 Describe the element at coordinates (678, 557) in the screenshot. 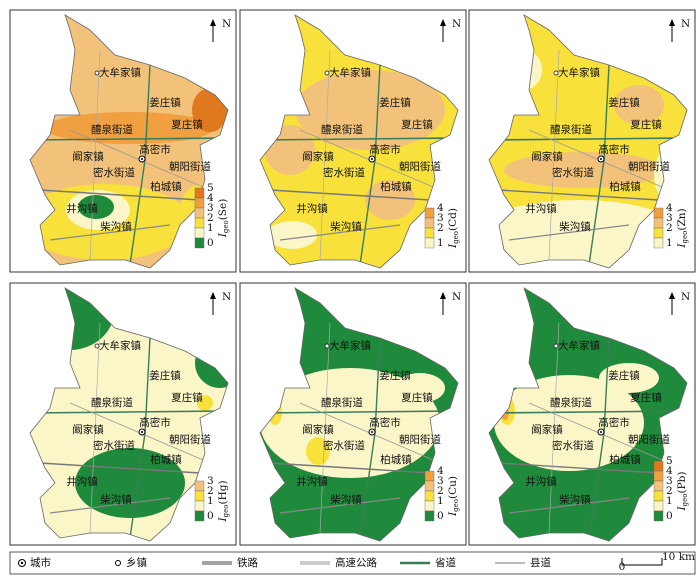

I see `scale-bar-end: 10 km` at that location.